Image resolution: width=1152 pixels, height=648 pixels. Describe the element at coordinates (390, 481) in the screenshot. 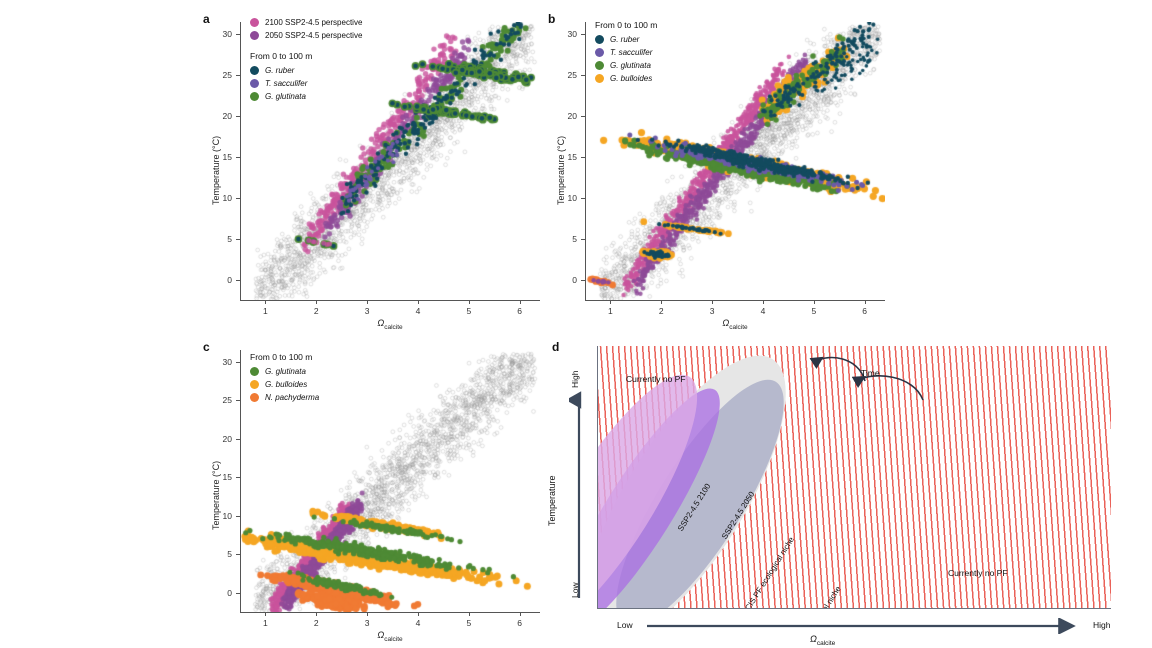

I see `panel-c-scatter-canvas` at that location.